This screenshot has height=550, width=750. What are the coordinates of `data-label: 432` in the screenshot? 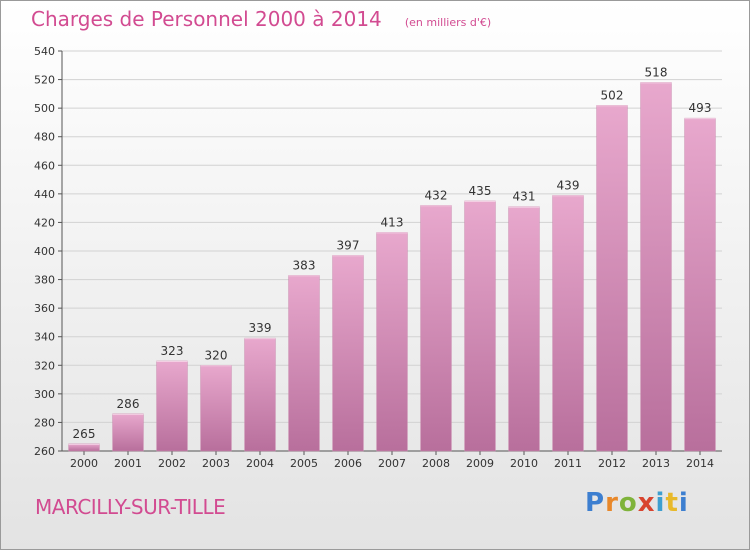 It's located at (436, 195).